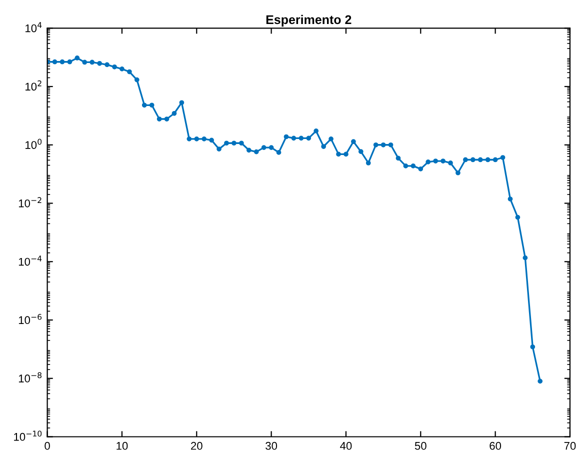 This screenshot has height=454, width=584. What do you see at coordinates (272, 446) in the screenshot?
I see `x-tick-label: 30` at bounding box center [272, 446].